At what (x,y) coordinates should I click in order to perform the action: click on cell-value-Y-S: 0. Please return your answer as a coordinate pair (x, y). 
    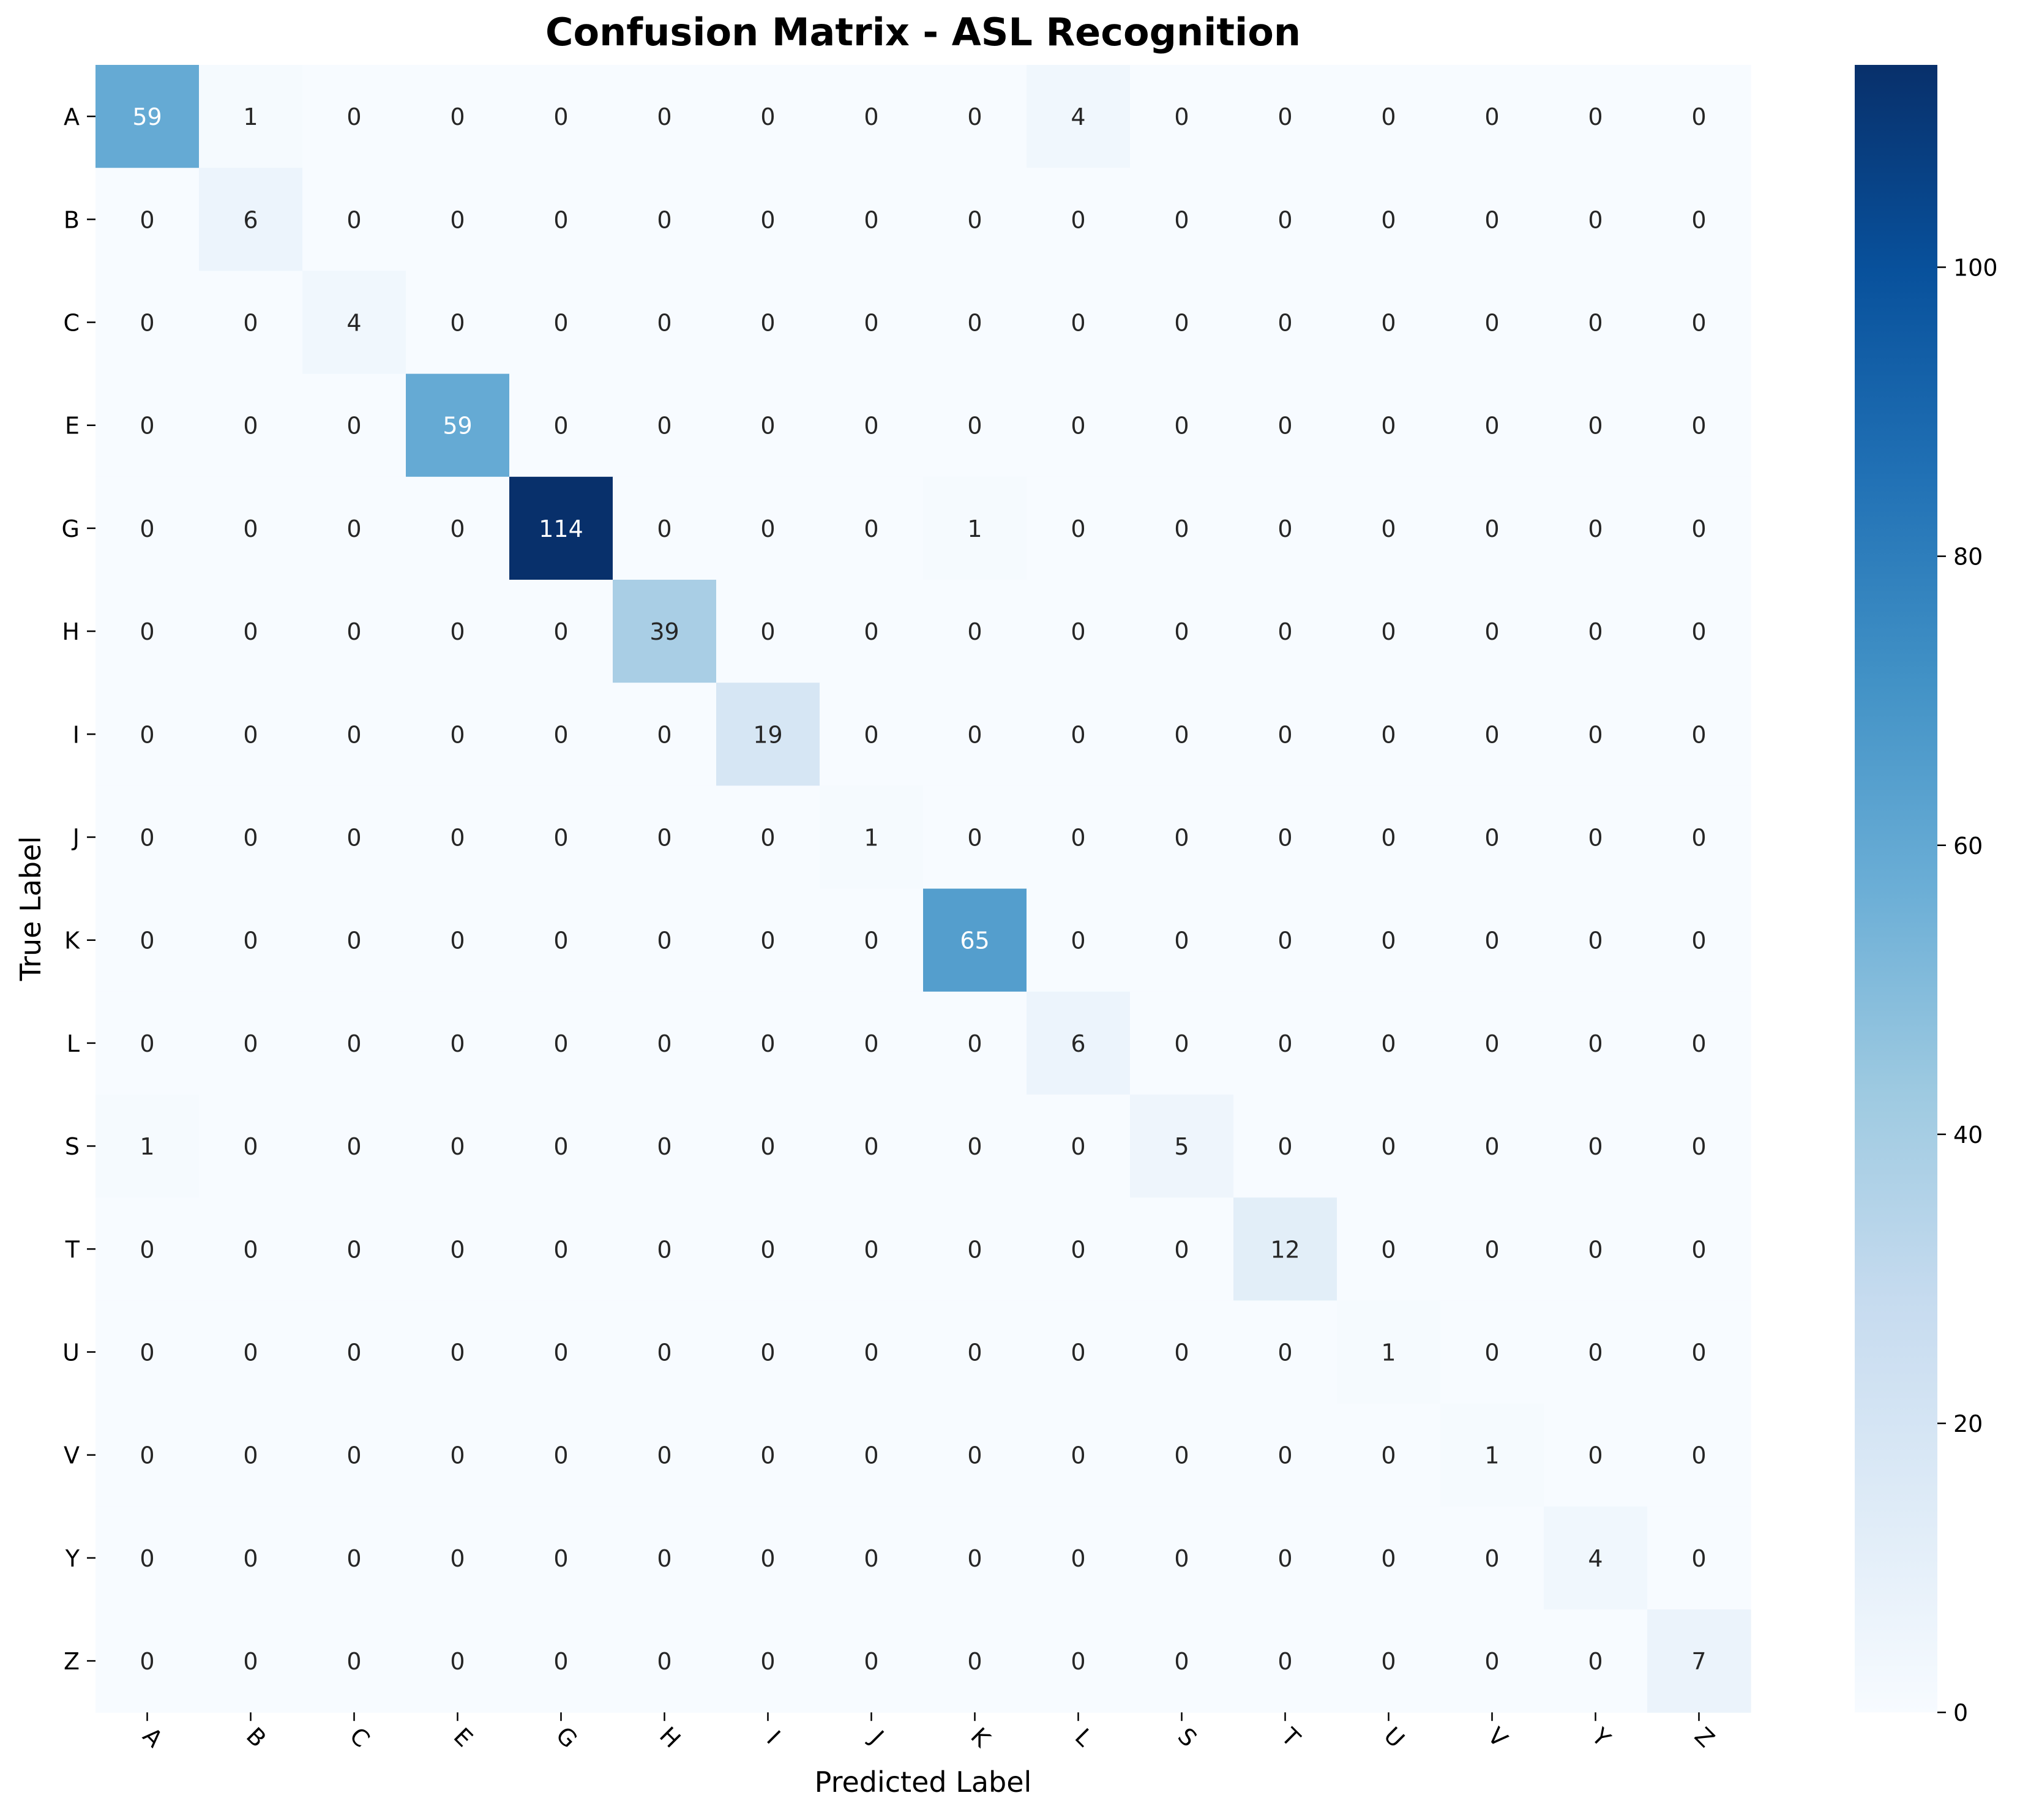
    Looking at the image, I should click on (1181, 1558).